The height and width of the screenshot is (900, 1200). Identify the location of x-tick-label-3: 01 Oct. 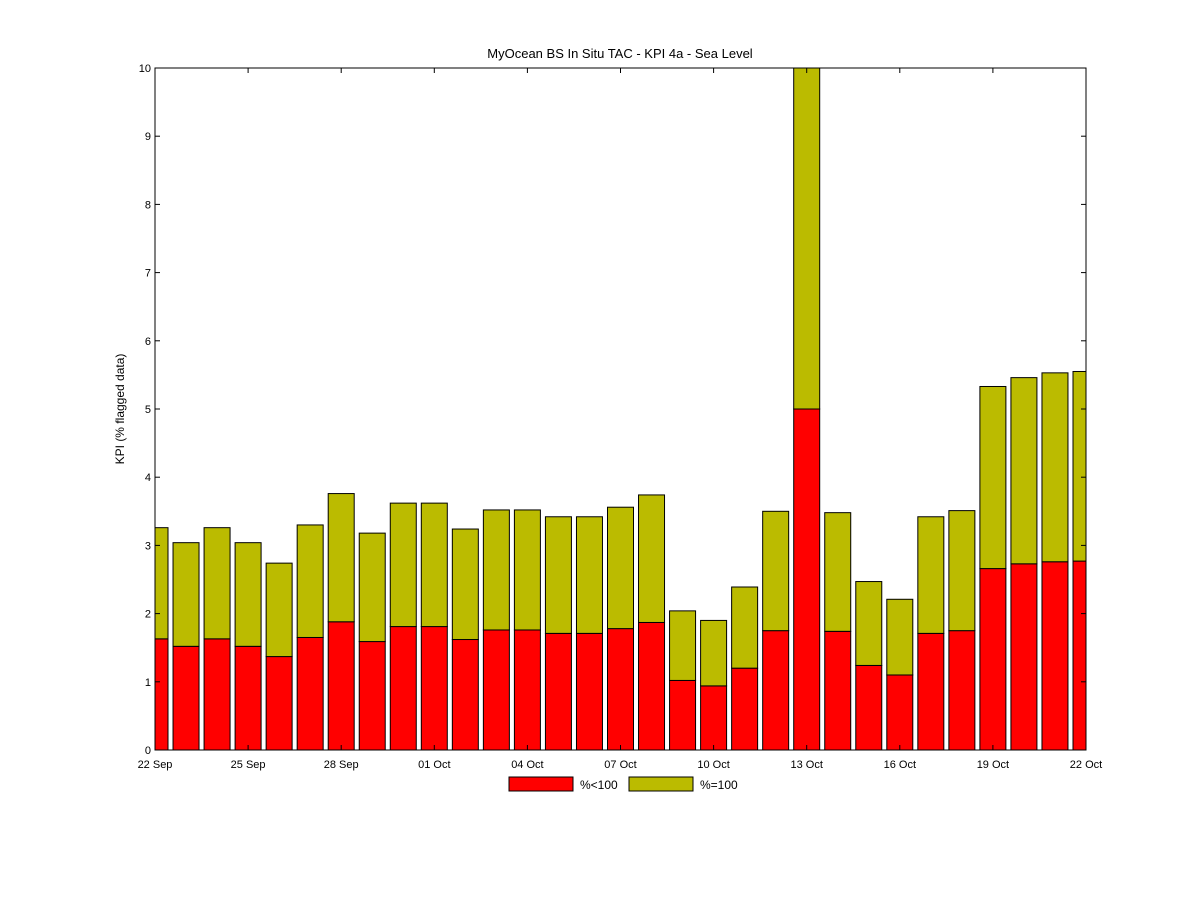
(434, 765).